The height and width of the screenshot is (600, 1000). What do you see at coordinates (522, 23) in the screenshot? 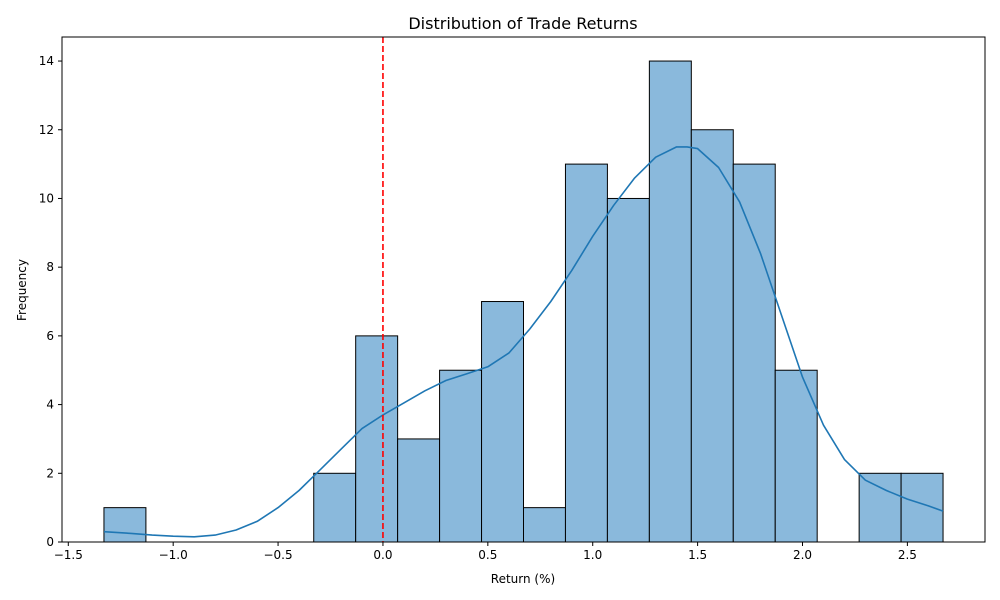
I see `chart-title: Distribution of Trade Returns` at bounding box center [522, 23].